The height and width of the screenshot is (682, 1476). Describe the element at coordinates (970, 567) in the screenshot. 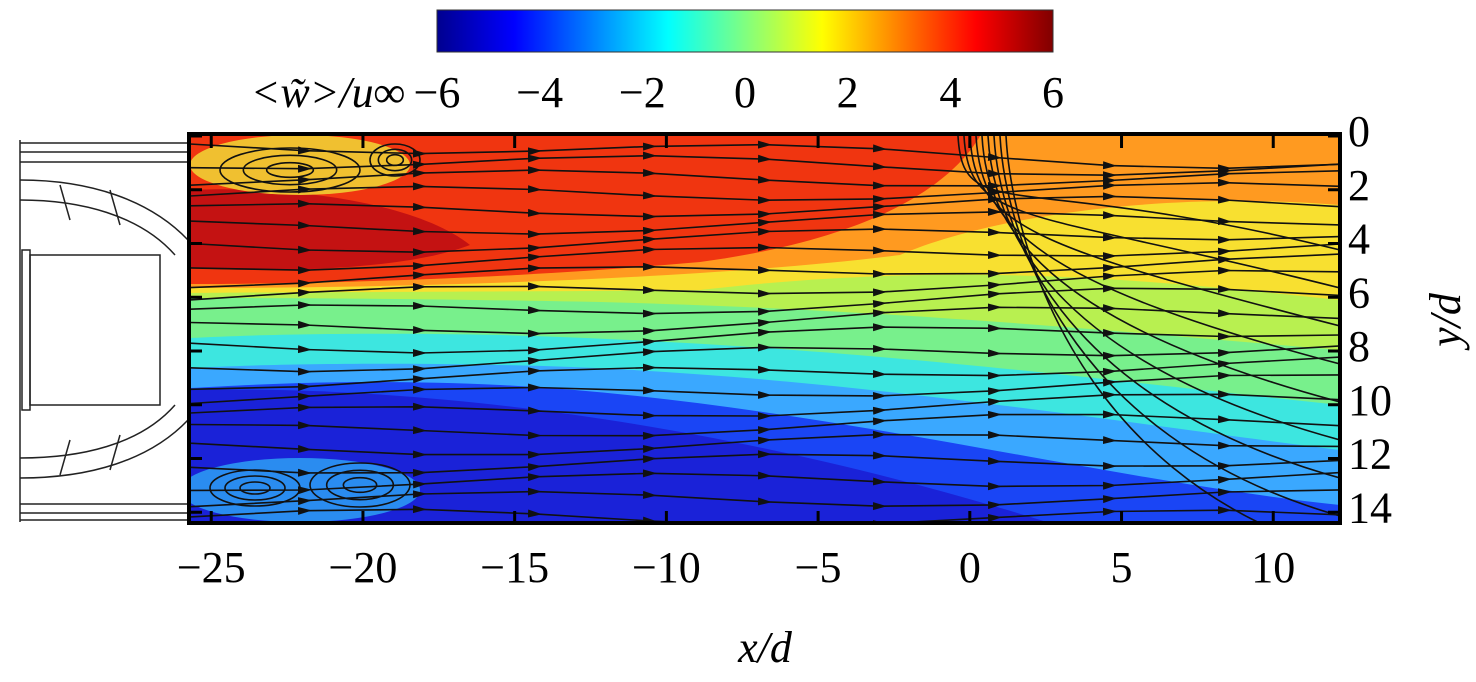

I see `x-tick-label: 0` at that location.